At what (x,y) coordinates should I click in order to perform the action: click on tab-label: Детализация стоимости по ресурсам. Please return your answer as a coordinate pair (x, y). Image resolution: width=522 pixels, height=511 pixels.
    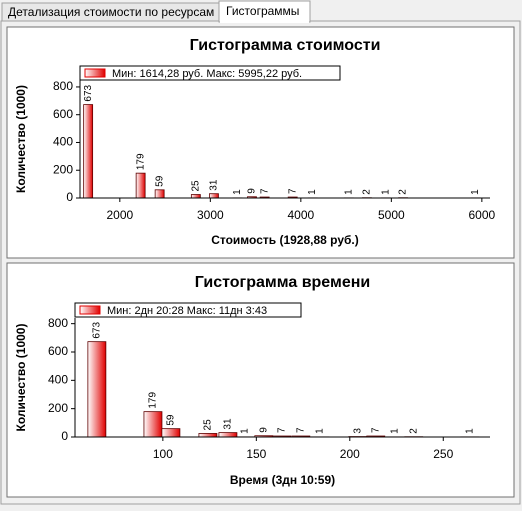
    Looking at the image, I should click on (111, 12).